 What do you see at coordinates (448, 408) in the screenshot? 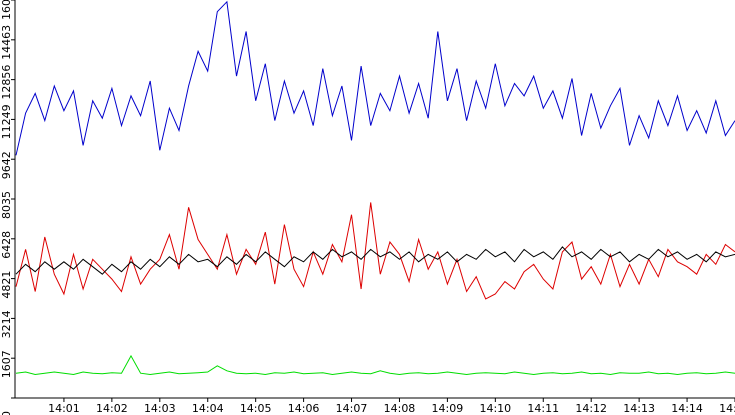
I see `x-tick-label: 14:09` at bounding box center [448, 408].